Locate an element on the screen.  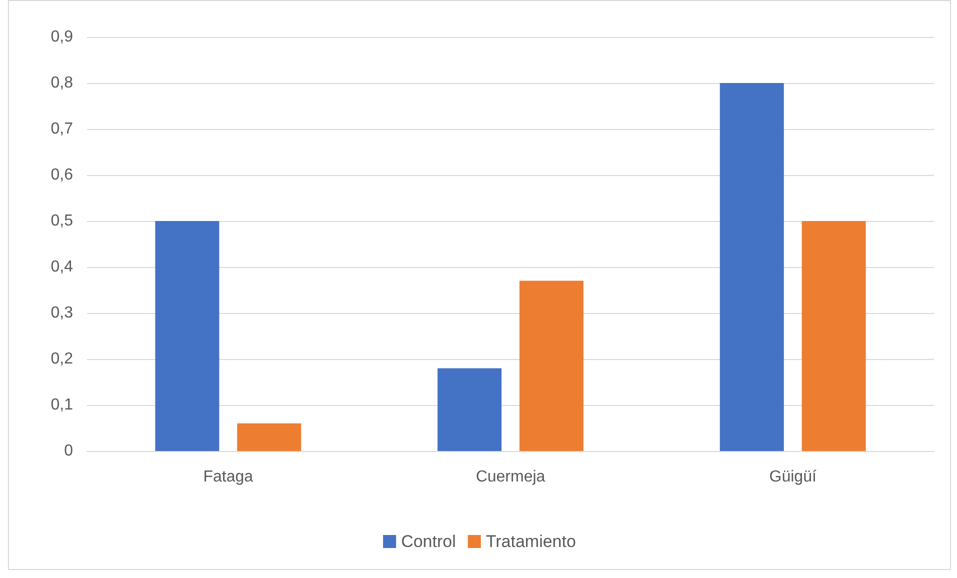
y-tick-label: 0,5 is located at coordinates (62, 221).